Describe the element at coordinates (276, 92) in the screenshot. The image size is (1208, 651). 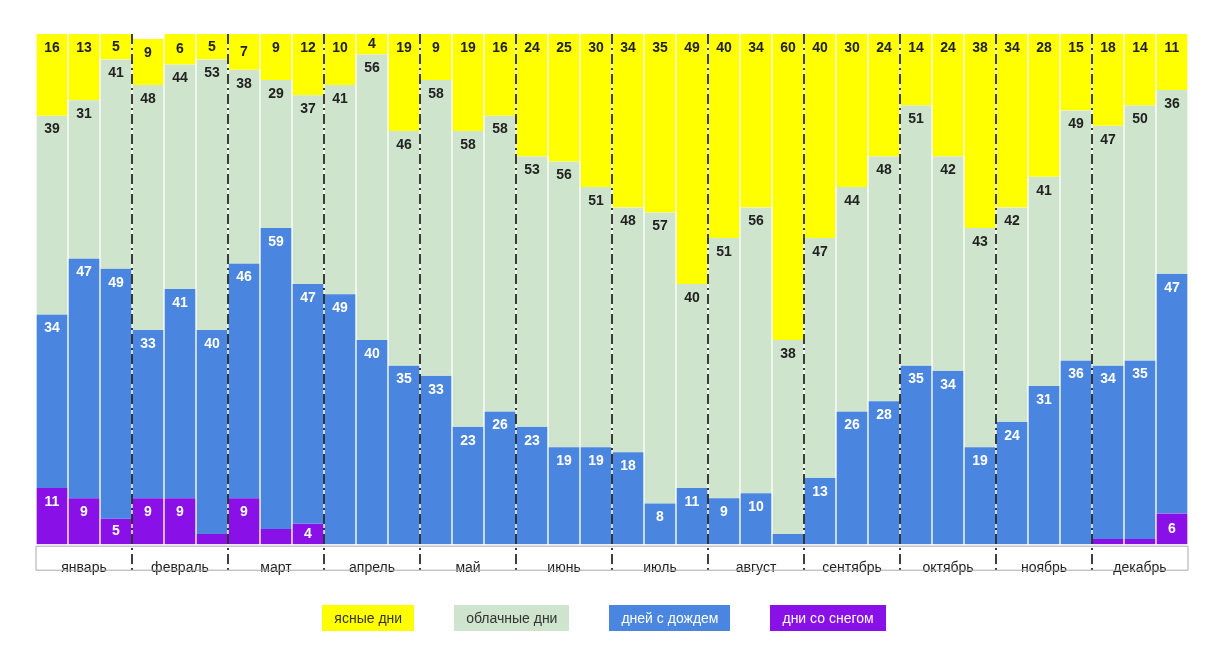
I see `data-label: 29` at that location.